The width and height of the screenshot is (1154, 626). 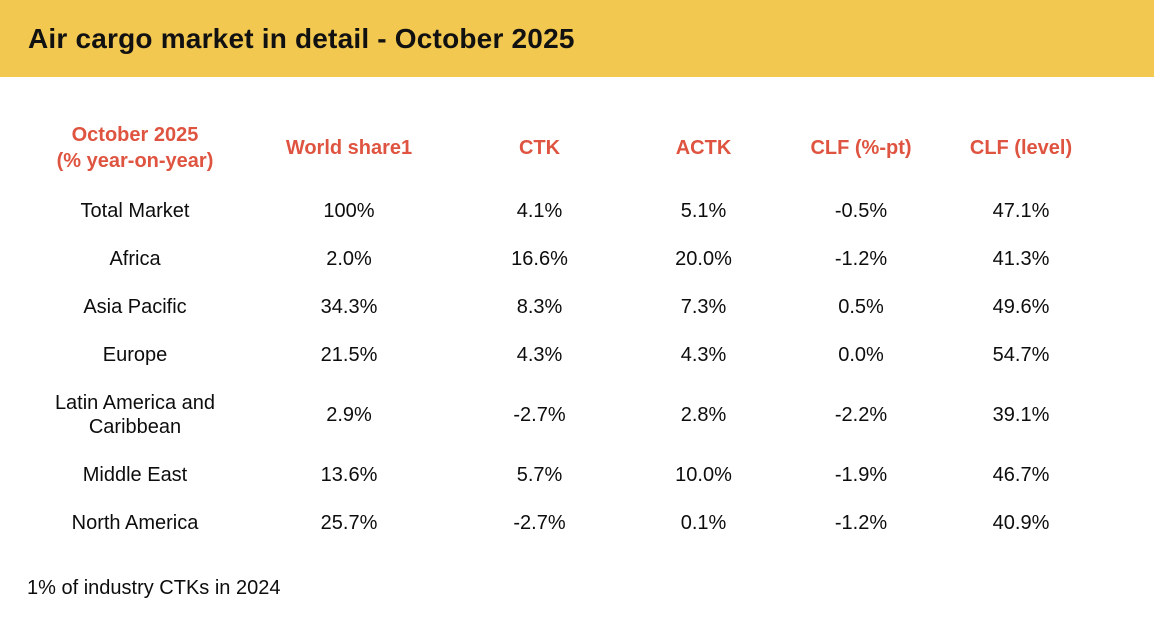 I want to click on cell-region: Total Market, so click(x=135, y=210).